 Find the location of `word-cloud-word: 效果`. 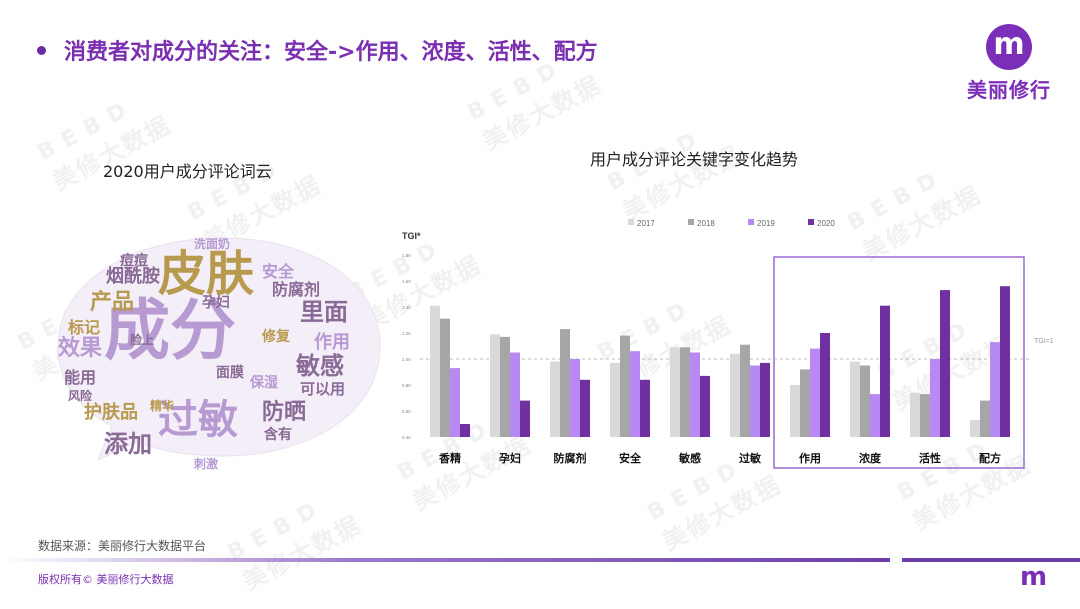

word-cloud-word: 效果 is located at coordinates (80, 348).